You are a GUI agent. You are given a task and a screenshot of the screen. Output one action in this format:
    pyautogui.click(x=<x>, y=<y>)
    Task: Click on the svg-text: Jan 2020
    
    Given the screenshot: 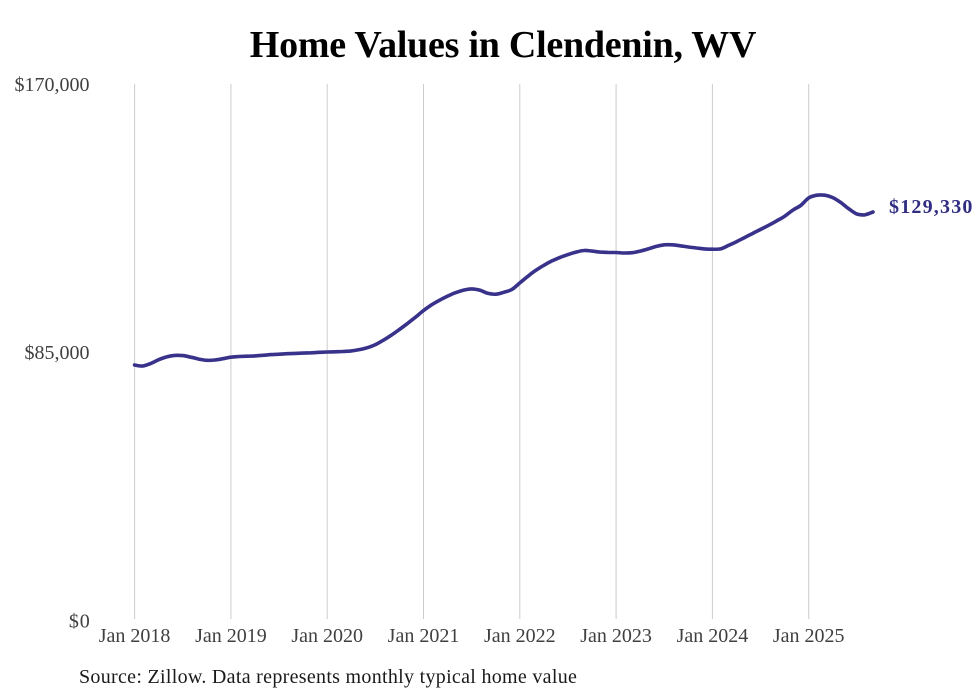 What is the action you would take?
    pyautogui.click(x=327, y=636)
    